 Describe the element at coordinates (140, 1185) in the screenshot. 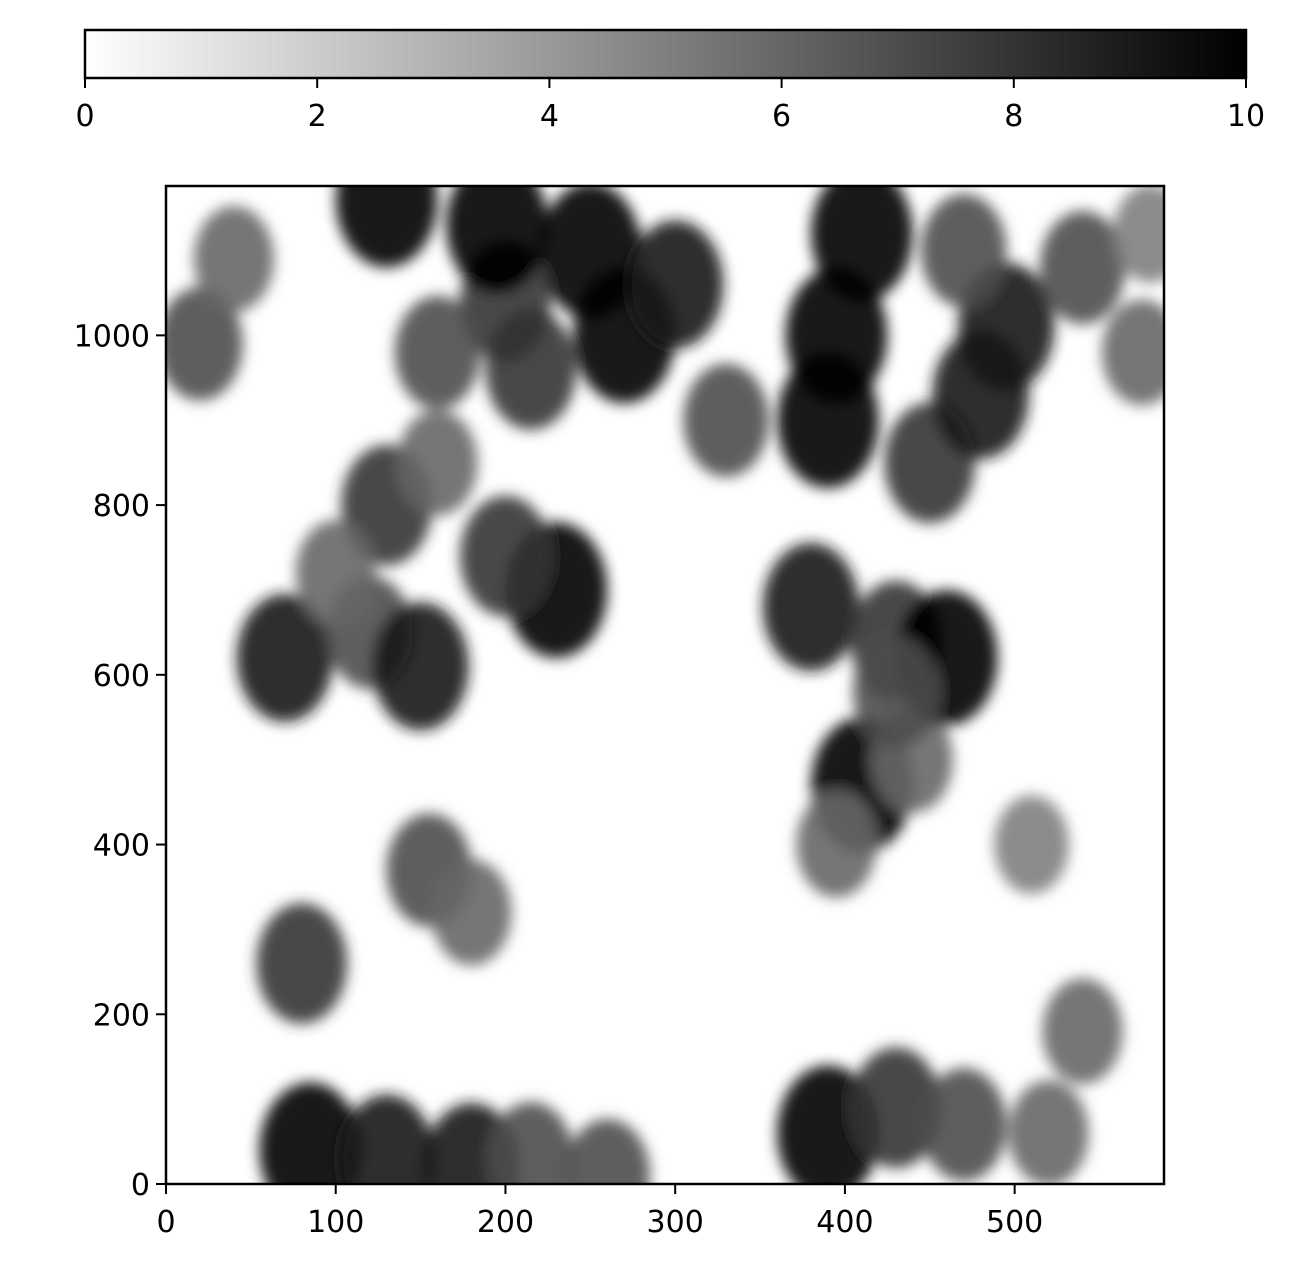

I see `y-tick-label: 0` at that location.